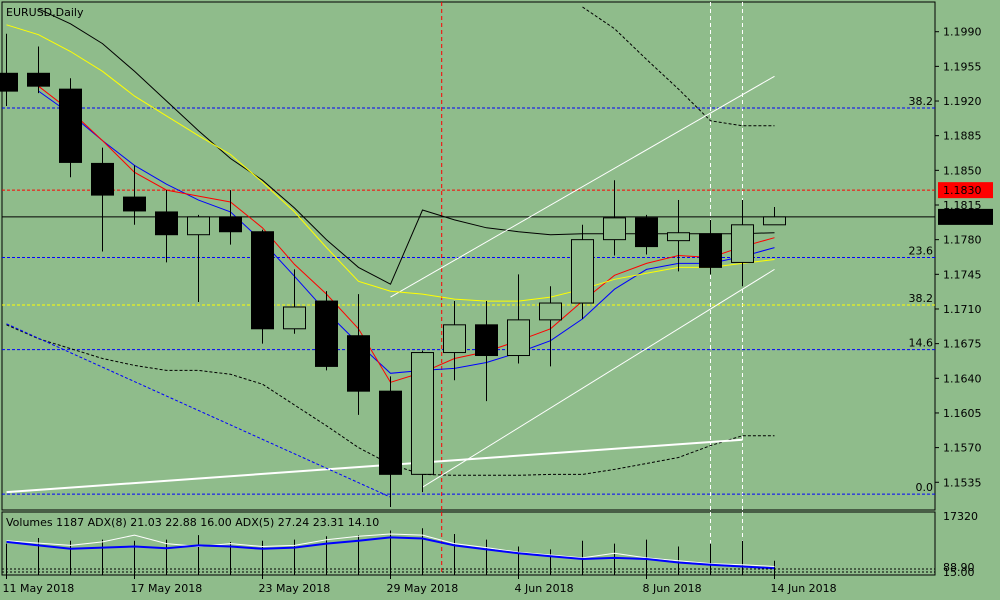  I want to click on price-tick-label: 1.1535, so click(962, 482).